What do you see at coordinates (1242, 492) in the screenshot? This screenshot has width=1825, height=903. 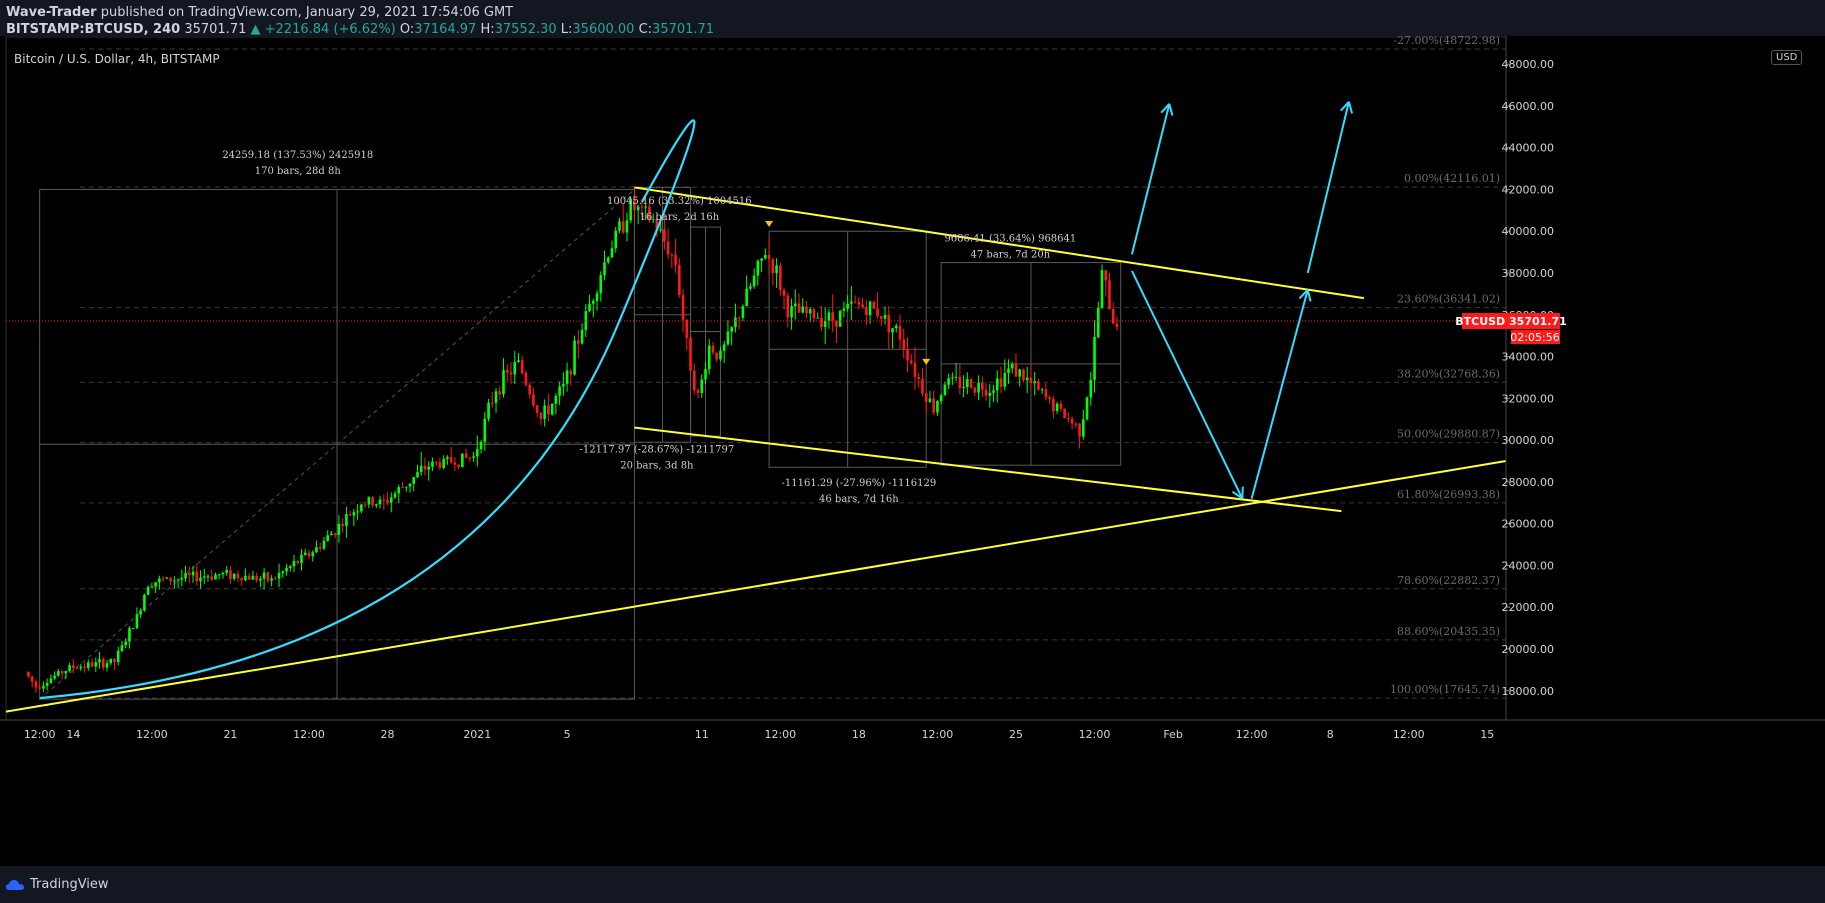 I see `projection-arrow-down-head` at bounding box center [1242, 492].